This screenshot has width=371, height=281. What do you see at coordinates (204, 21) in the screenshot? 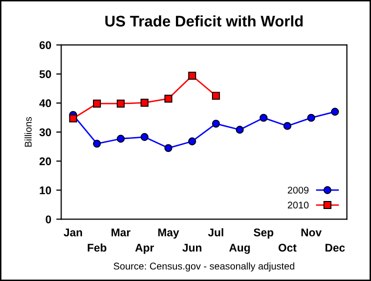
I see `chart-title: US Trade Deficit with World` at bounding box center [204, 21].